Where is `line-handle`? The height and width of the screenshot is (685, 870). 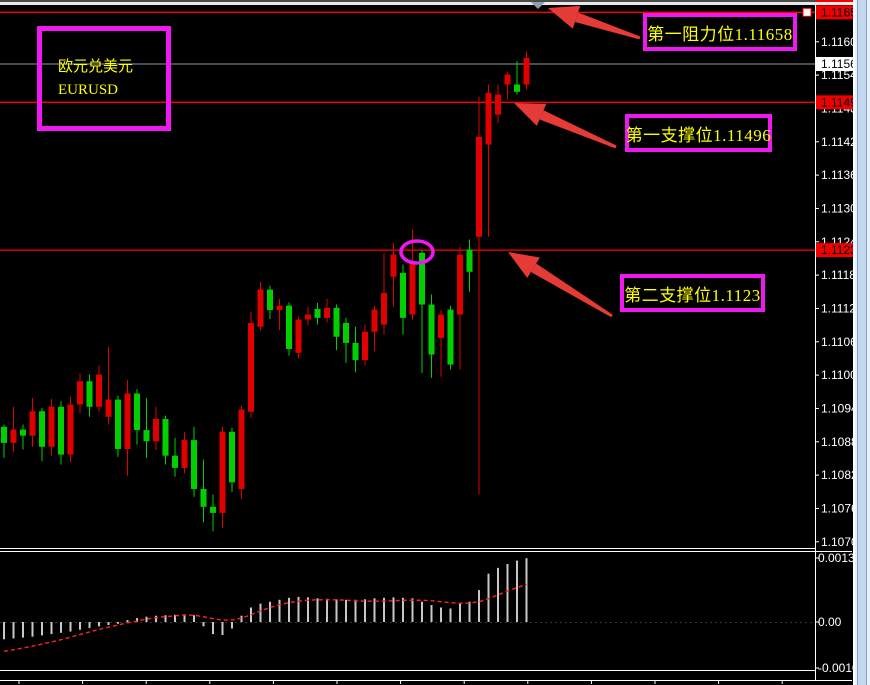
line-handle is located at coordinates (807, 12).